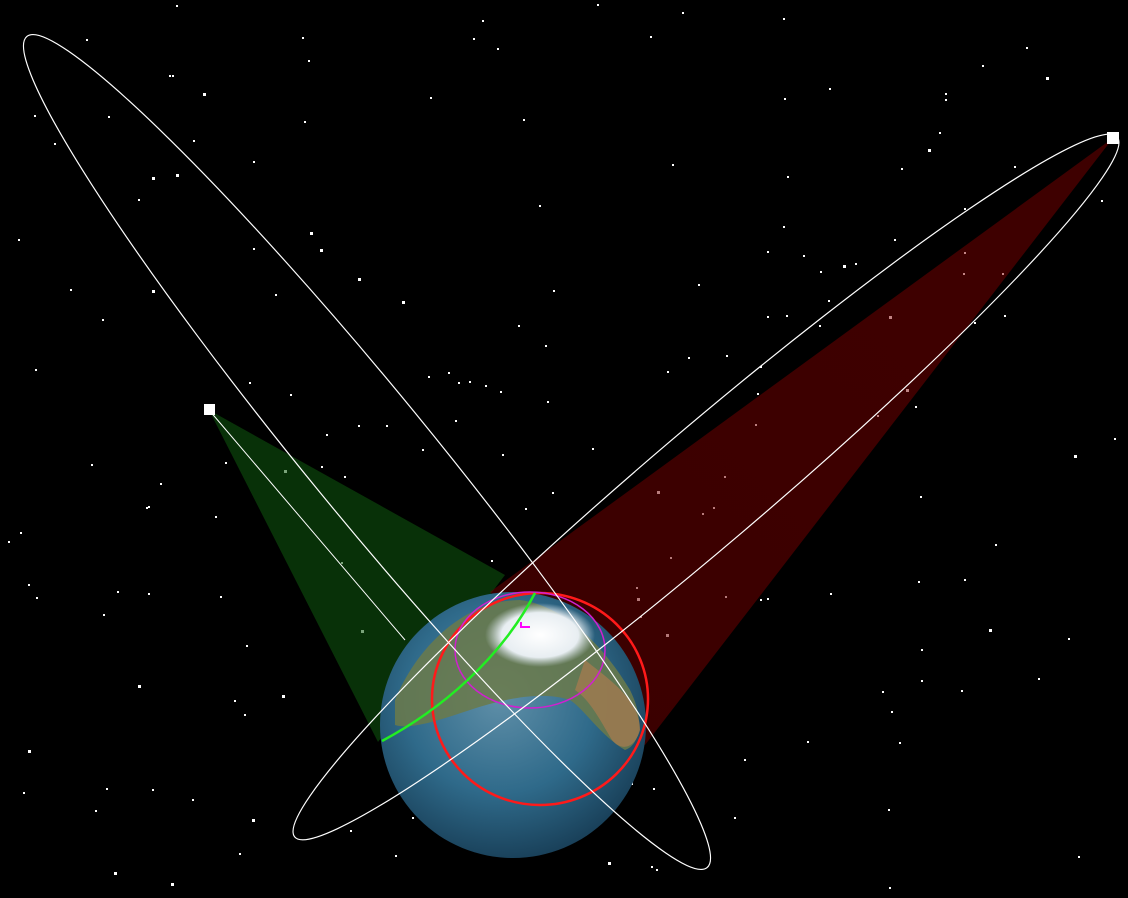 Image resolution: width=1128 pixels, height=898 pixels. Describe the element at coordinates (209, 409) in the screenshot. I see `satellite` at that location.